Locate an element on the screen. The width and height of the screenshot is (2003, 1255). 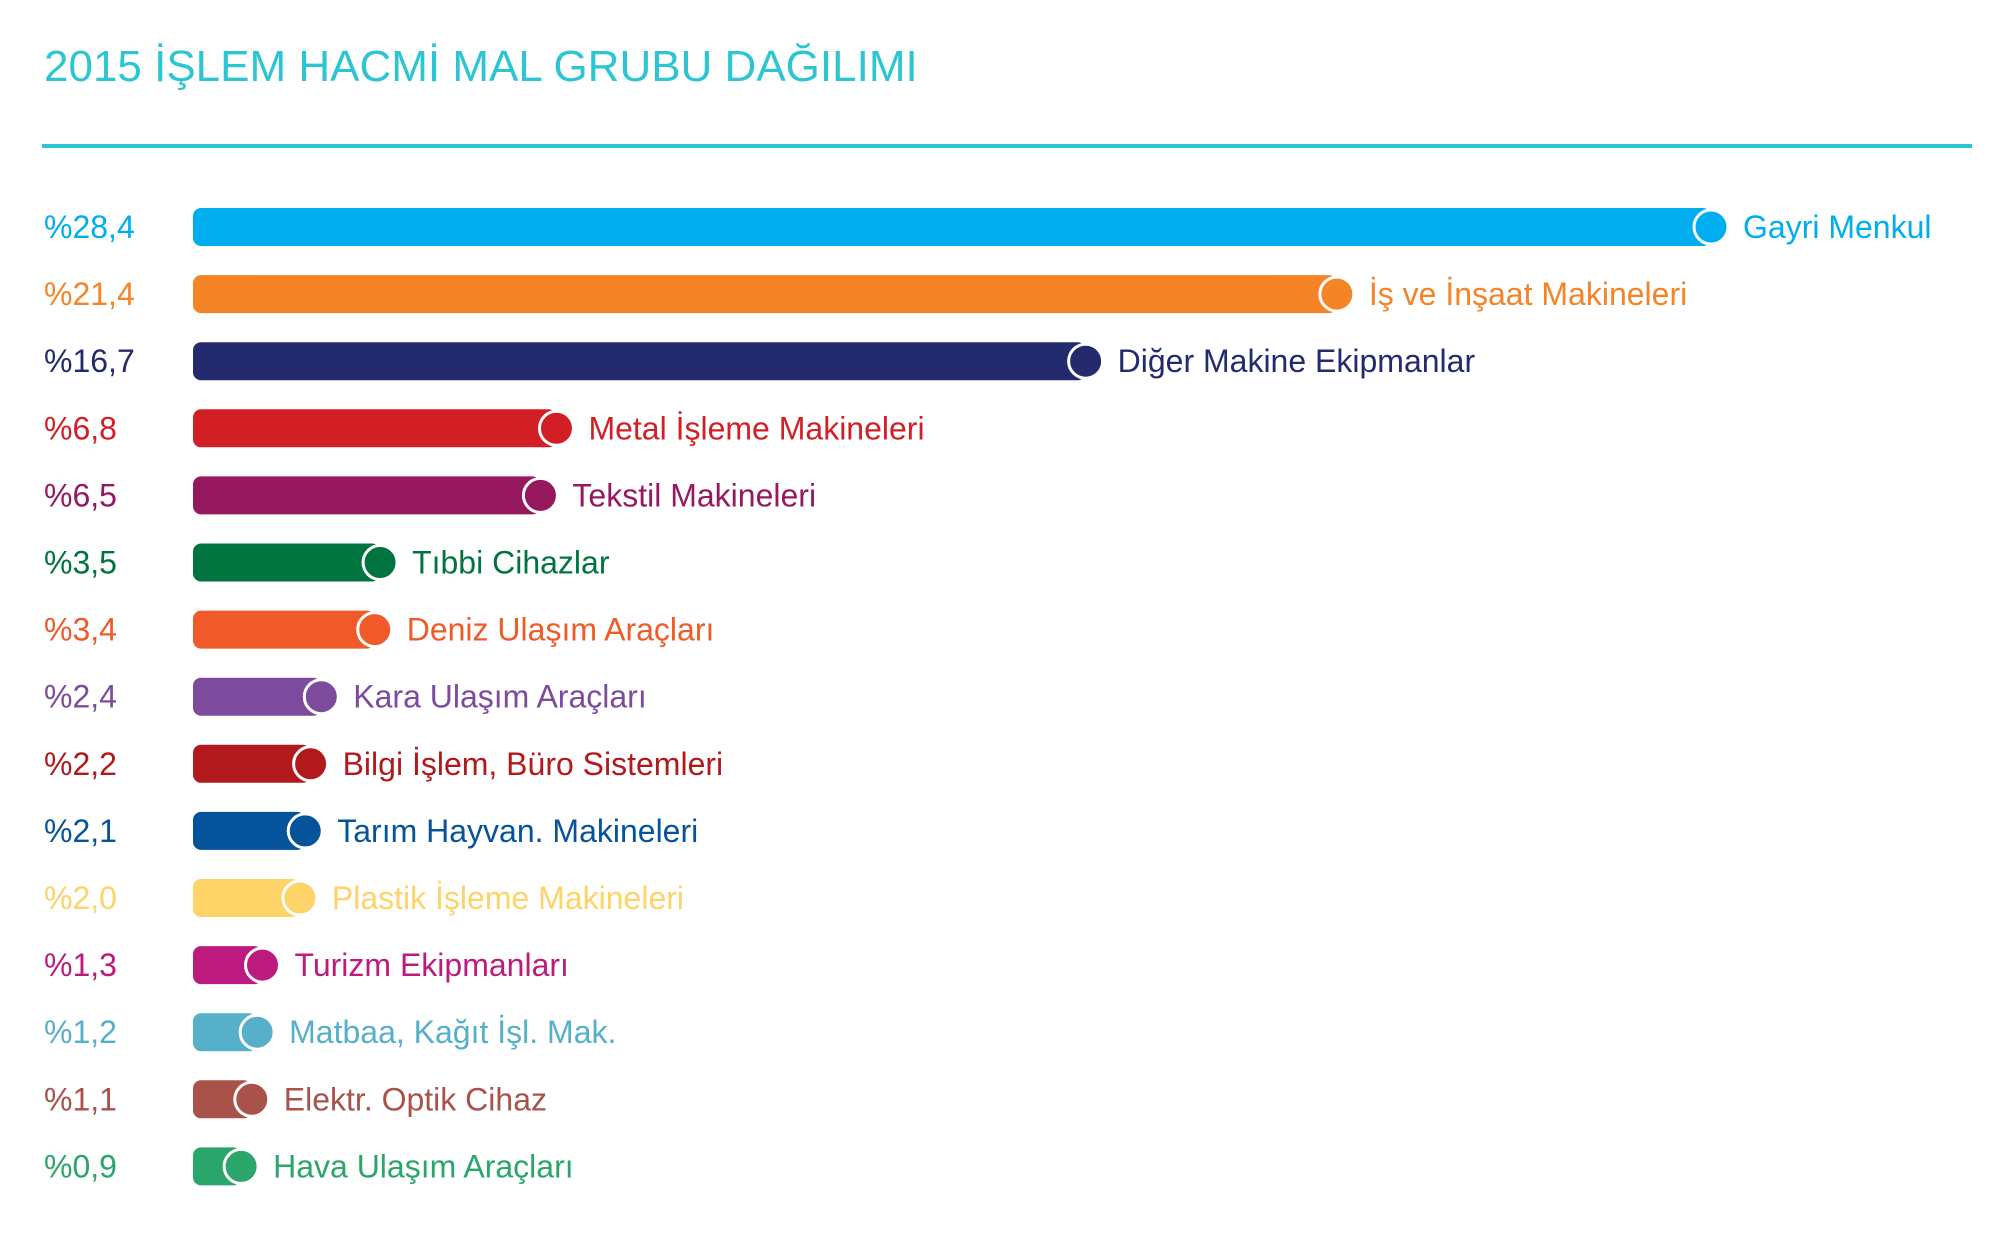
bar-row: %1,3 Turizm Ekipmanları is located at coordinates (306, 965).